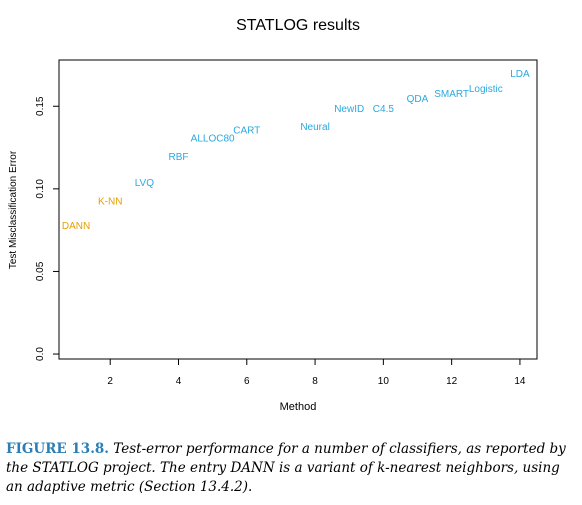 The height and width of the screenshot is (505, 582). Describe the element at coordinates (76, 226) in the screenshot. I see `data-point-label: DANN` at that location.